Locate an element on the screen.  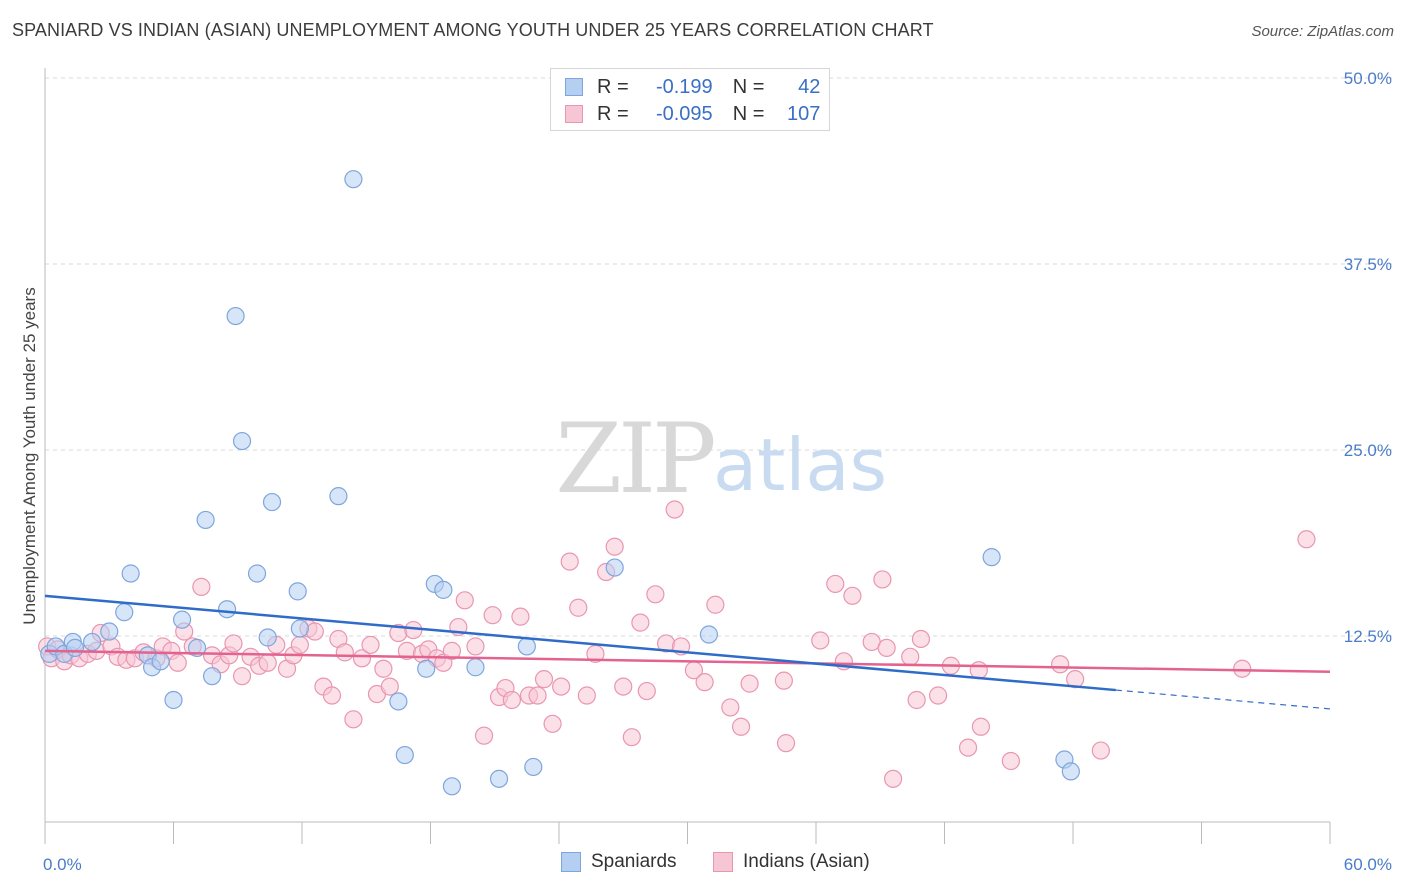
x-tick-label-max: 60.0% is located at coordinates (1368, 864).